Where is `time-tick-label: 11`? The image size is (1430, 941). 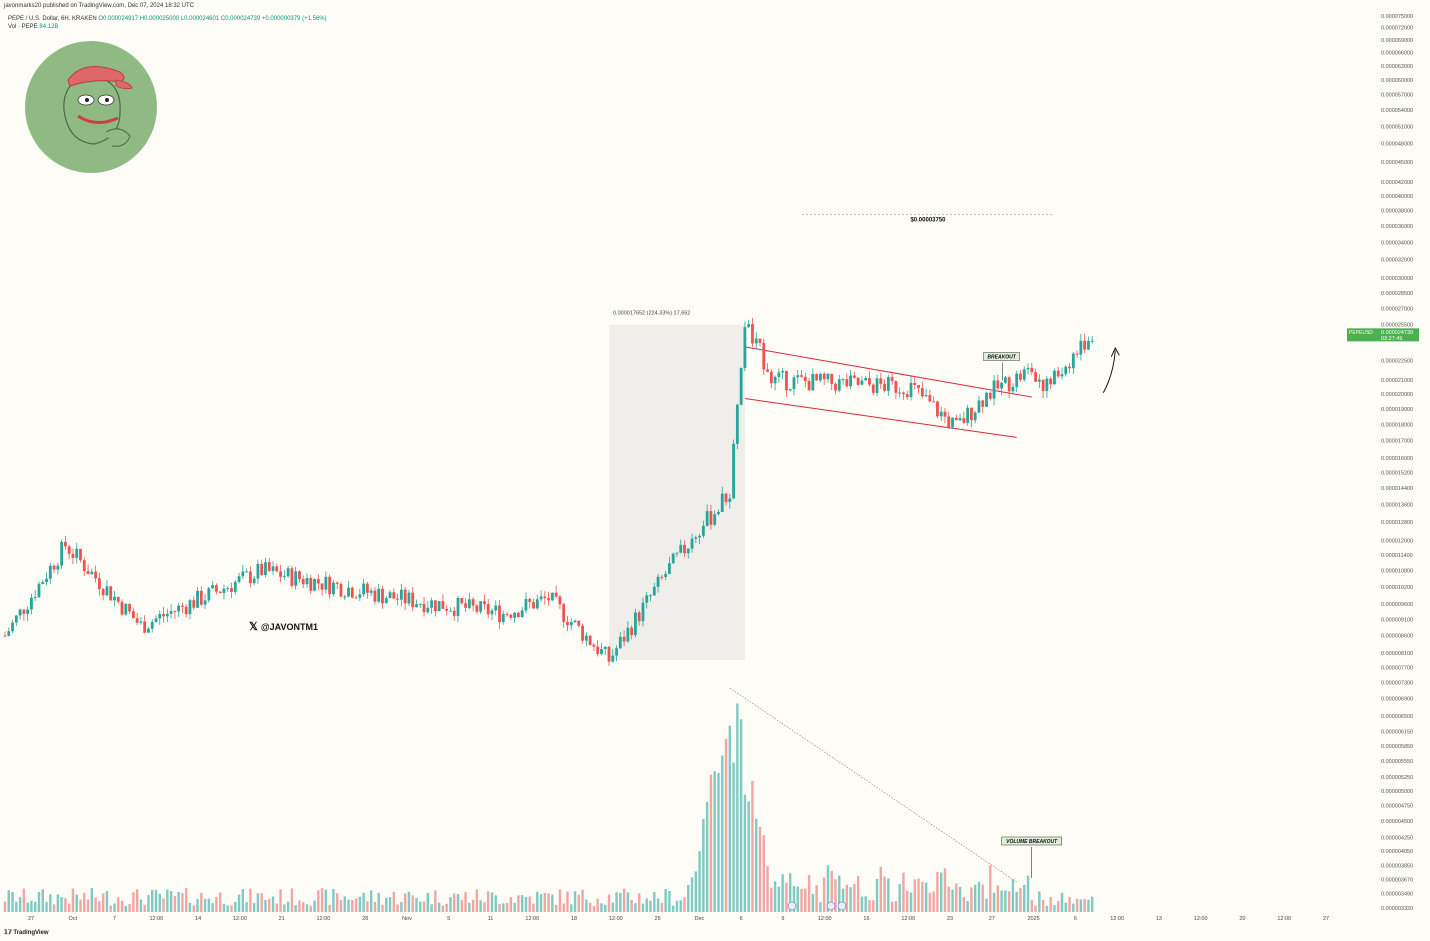
time-tick-label: 11 is located at coordinates (491, 919).